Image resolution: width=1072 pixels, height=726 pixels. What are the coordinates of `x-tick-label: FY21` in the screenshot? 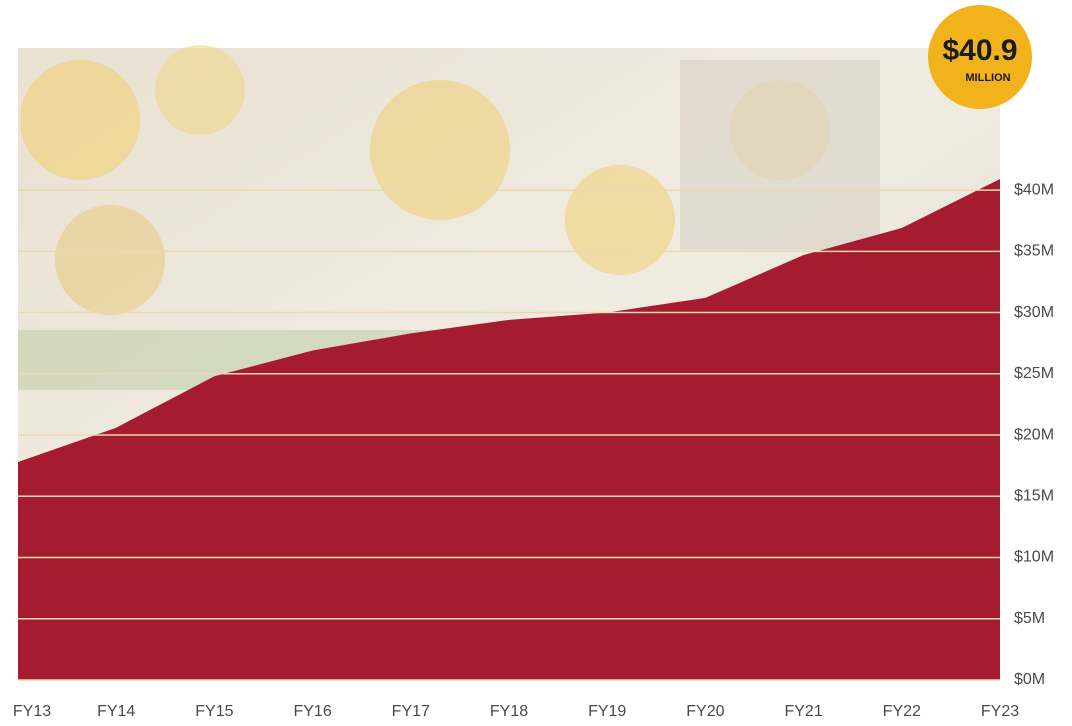 It's located at (803, 711).